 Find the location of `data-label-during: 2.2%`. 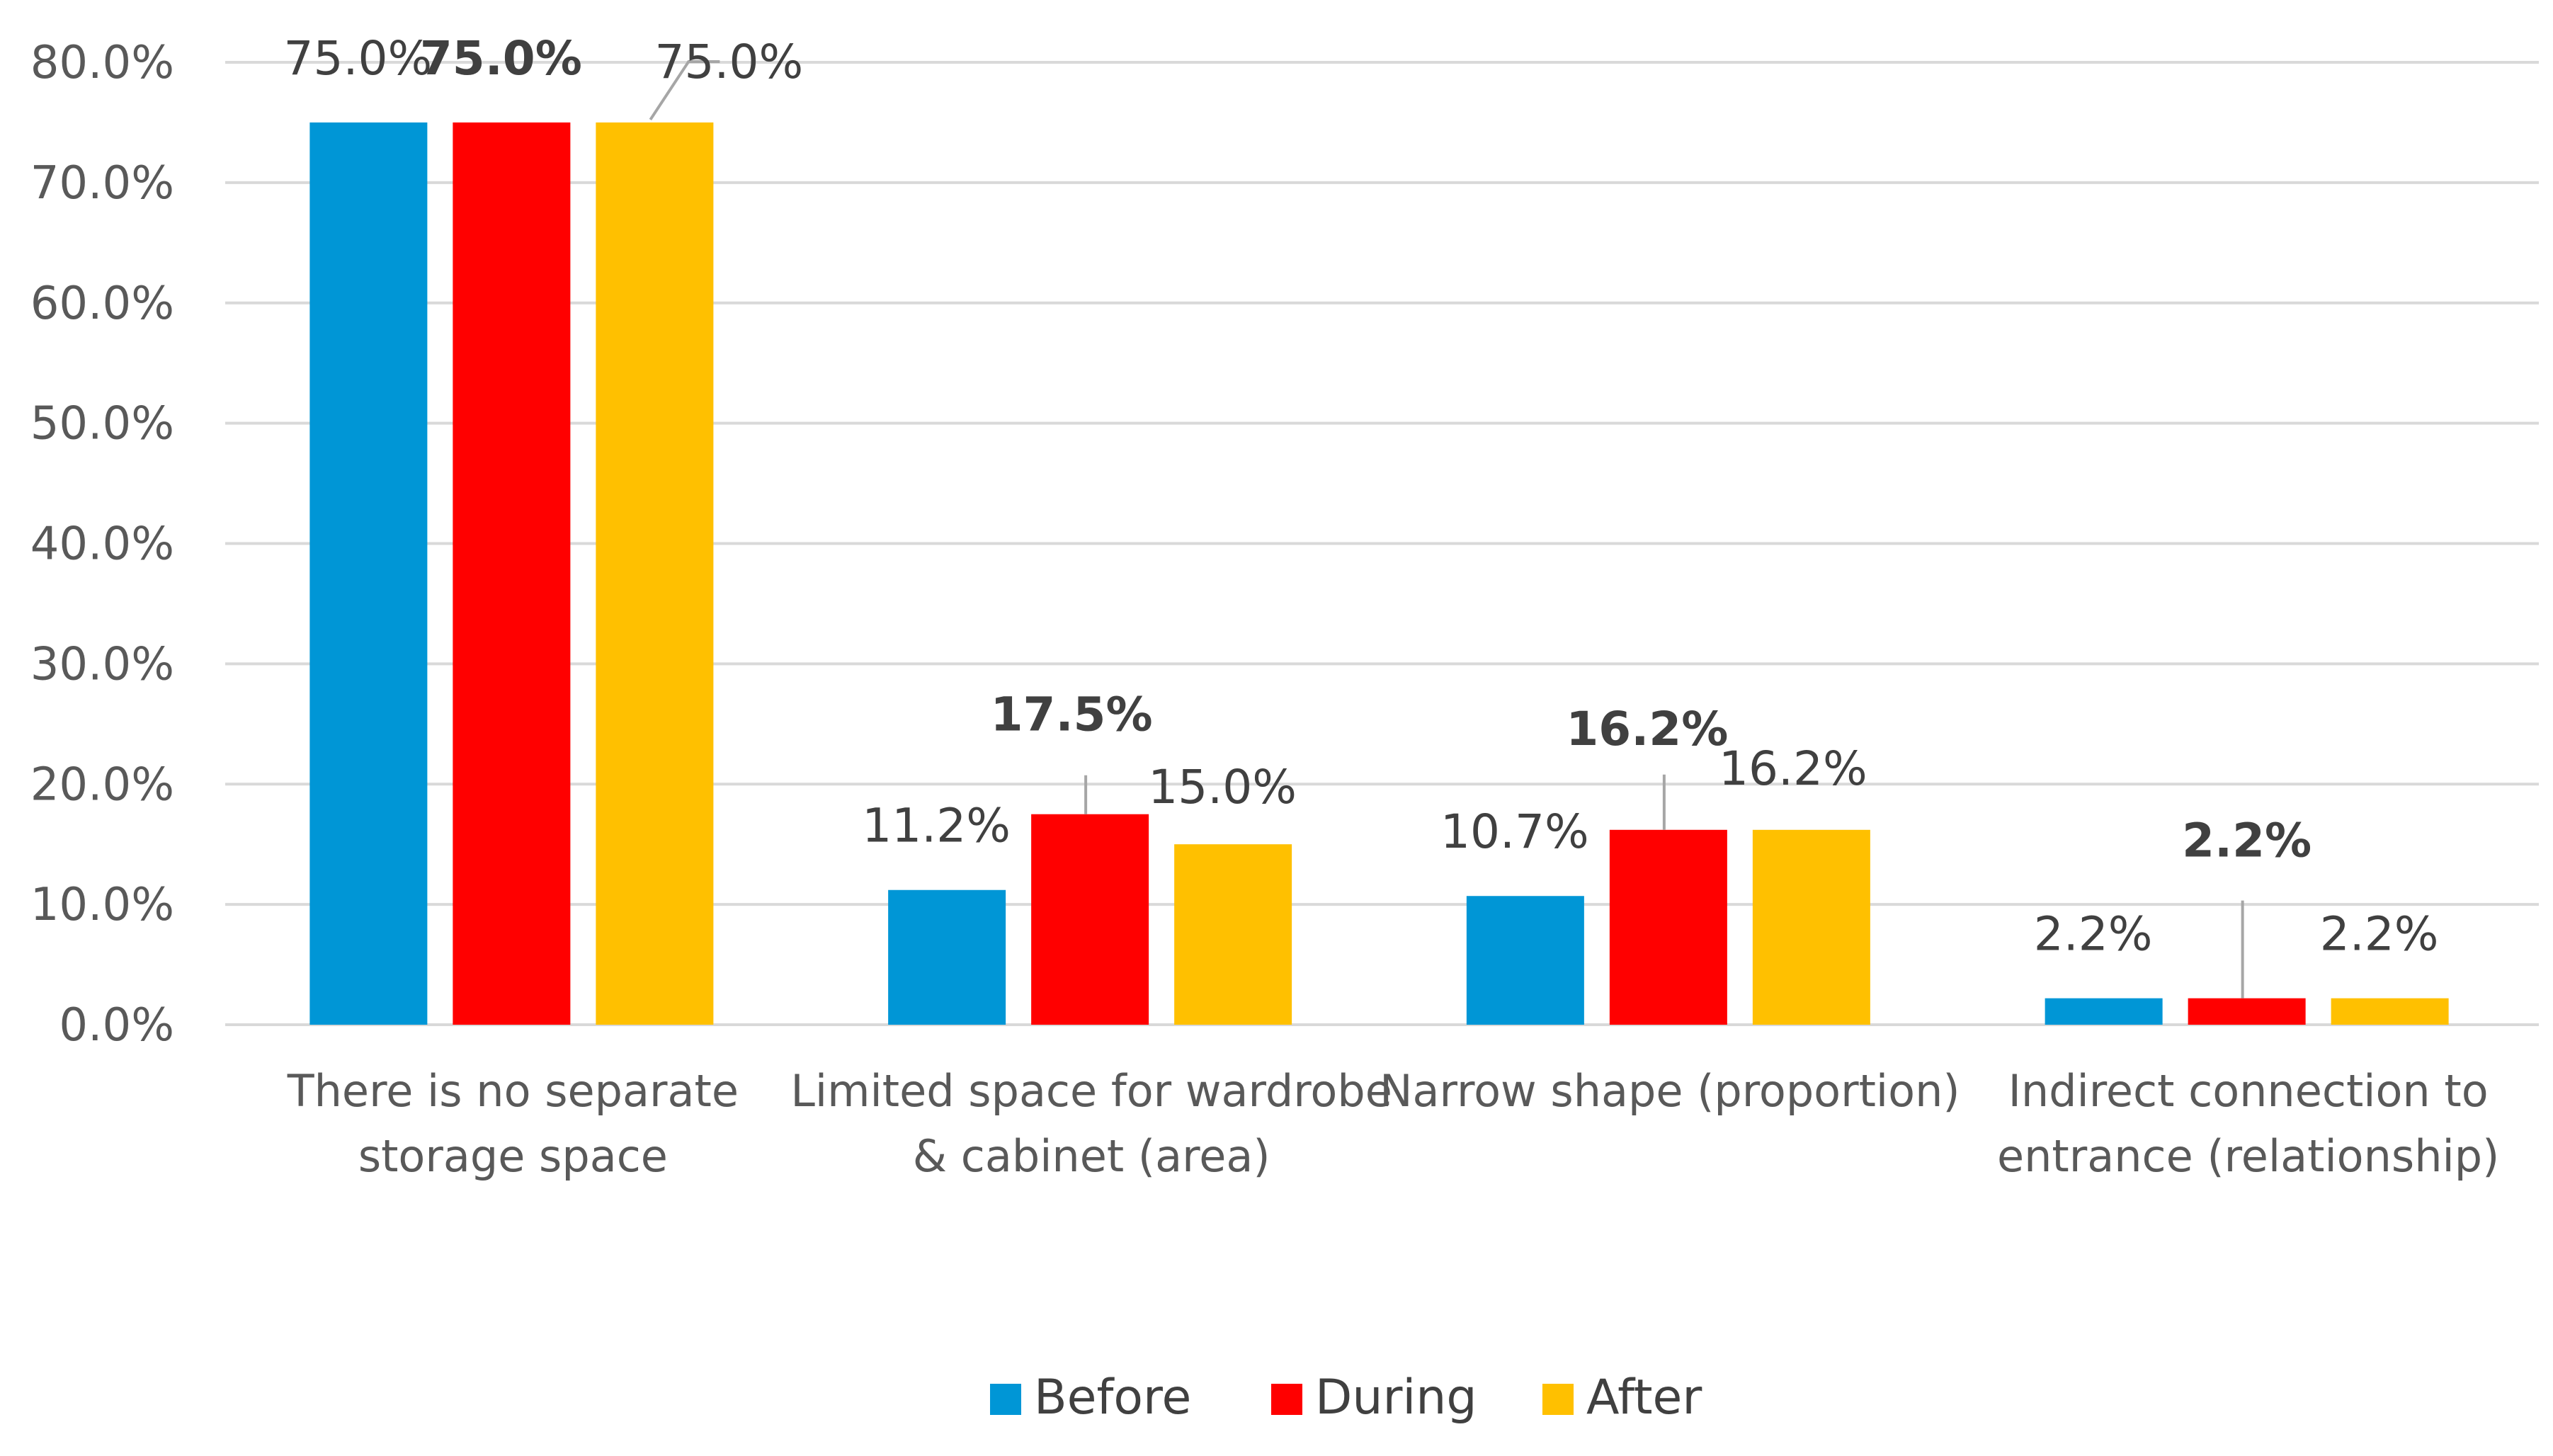

data-label-during: 2.2% is located at coordinates (2247, 841).